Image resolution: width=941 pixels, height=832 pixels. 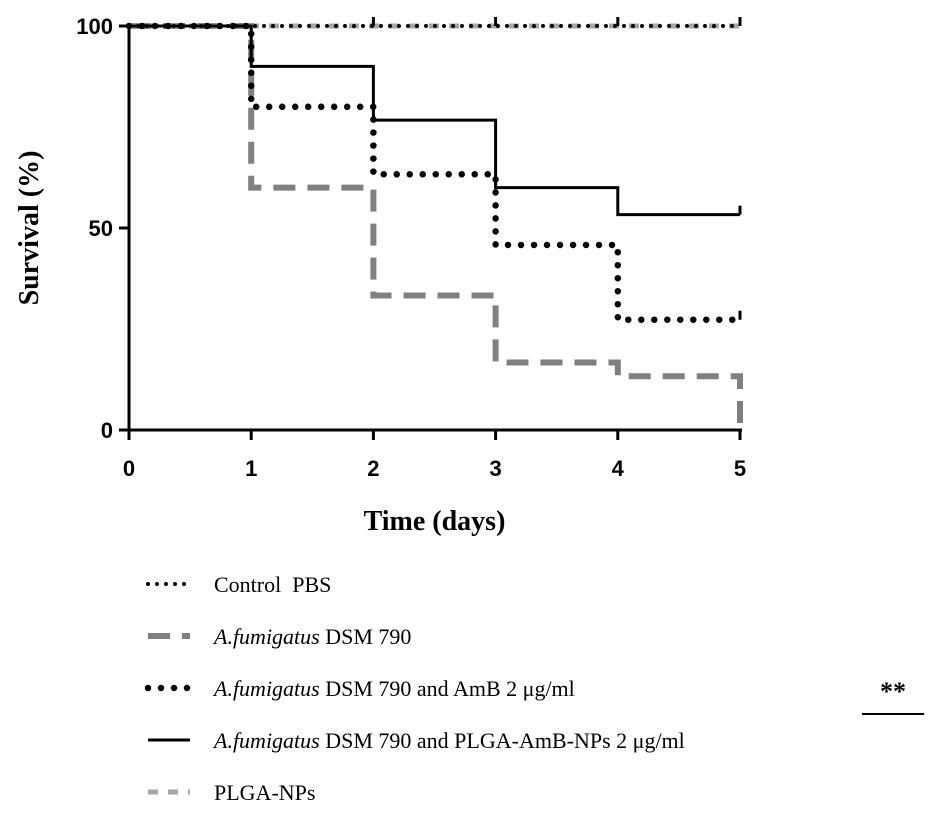 What do you see at coordinates (266, 636) in the screenshot?
I see `legend-label-italic-2: A.fumigatus` at bounding box center [266, 636].